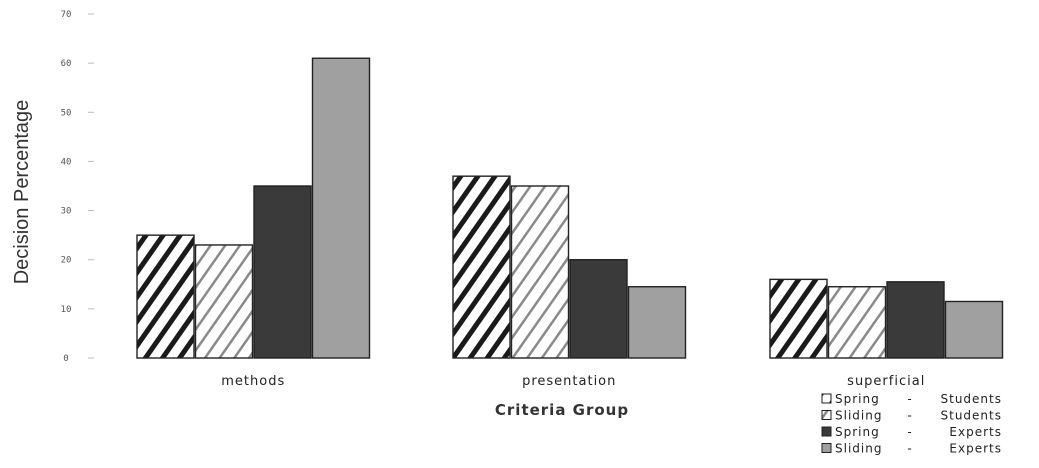  Describe the element at coordinates (915, 320) in the screenshot. I see `bar-superficial-spring-experts` at that location.